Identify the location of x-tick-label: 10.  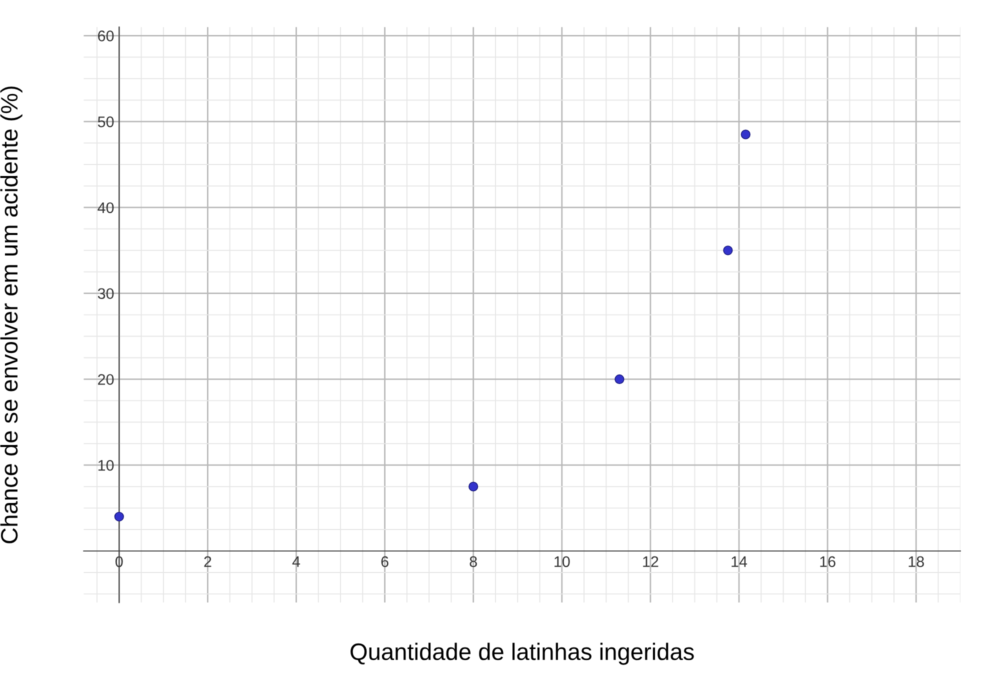
(562, 562).